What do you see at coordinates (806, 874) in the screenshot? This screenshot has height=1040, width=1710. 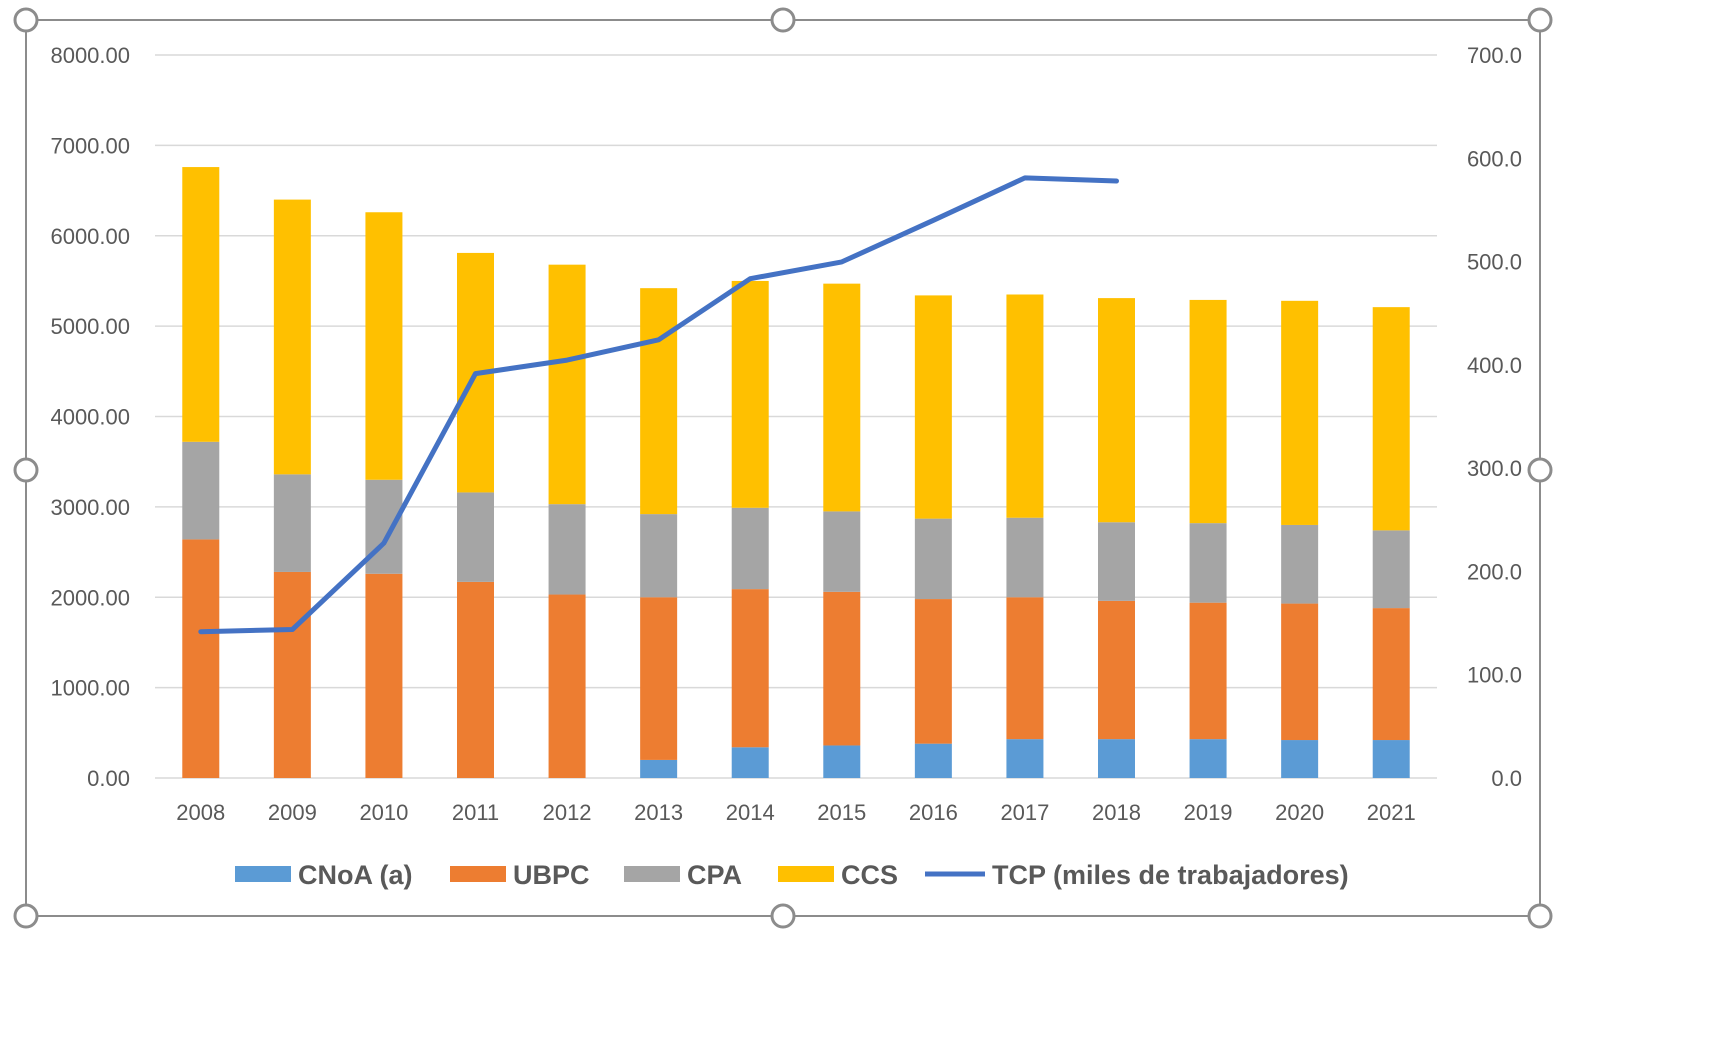 I see `legend-swatch-ccs` at bounding box center [806, 874].